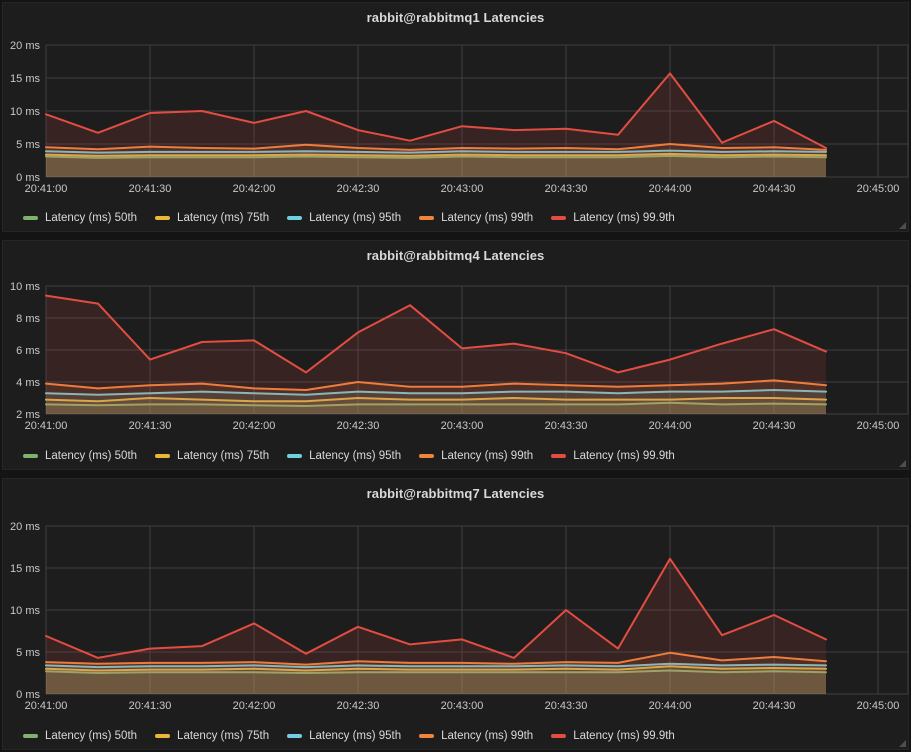 This screenshot has height=752, width=911. What do you see at coordinates (28, 319) in the screenshot?
I see `y-axis-label: 8 ms` at bounding box center [28, 319].